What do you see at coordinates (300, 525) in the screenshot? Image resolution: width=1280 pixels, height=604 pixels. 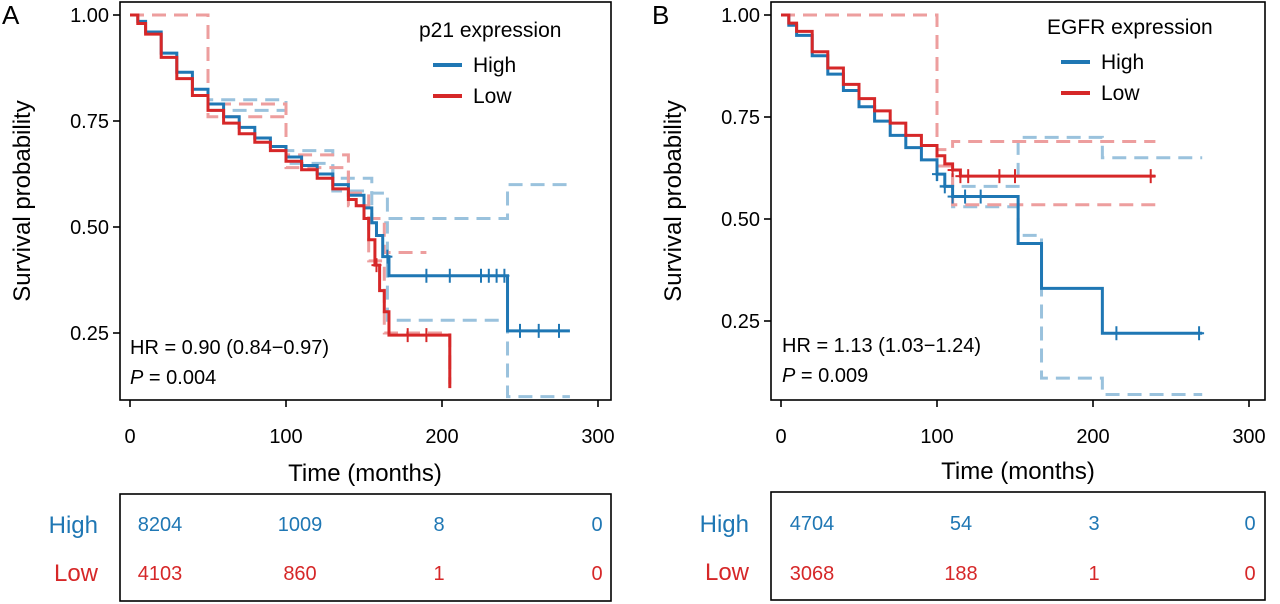 I see `risk-cell: 1009` at bounding box center [300, 525].